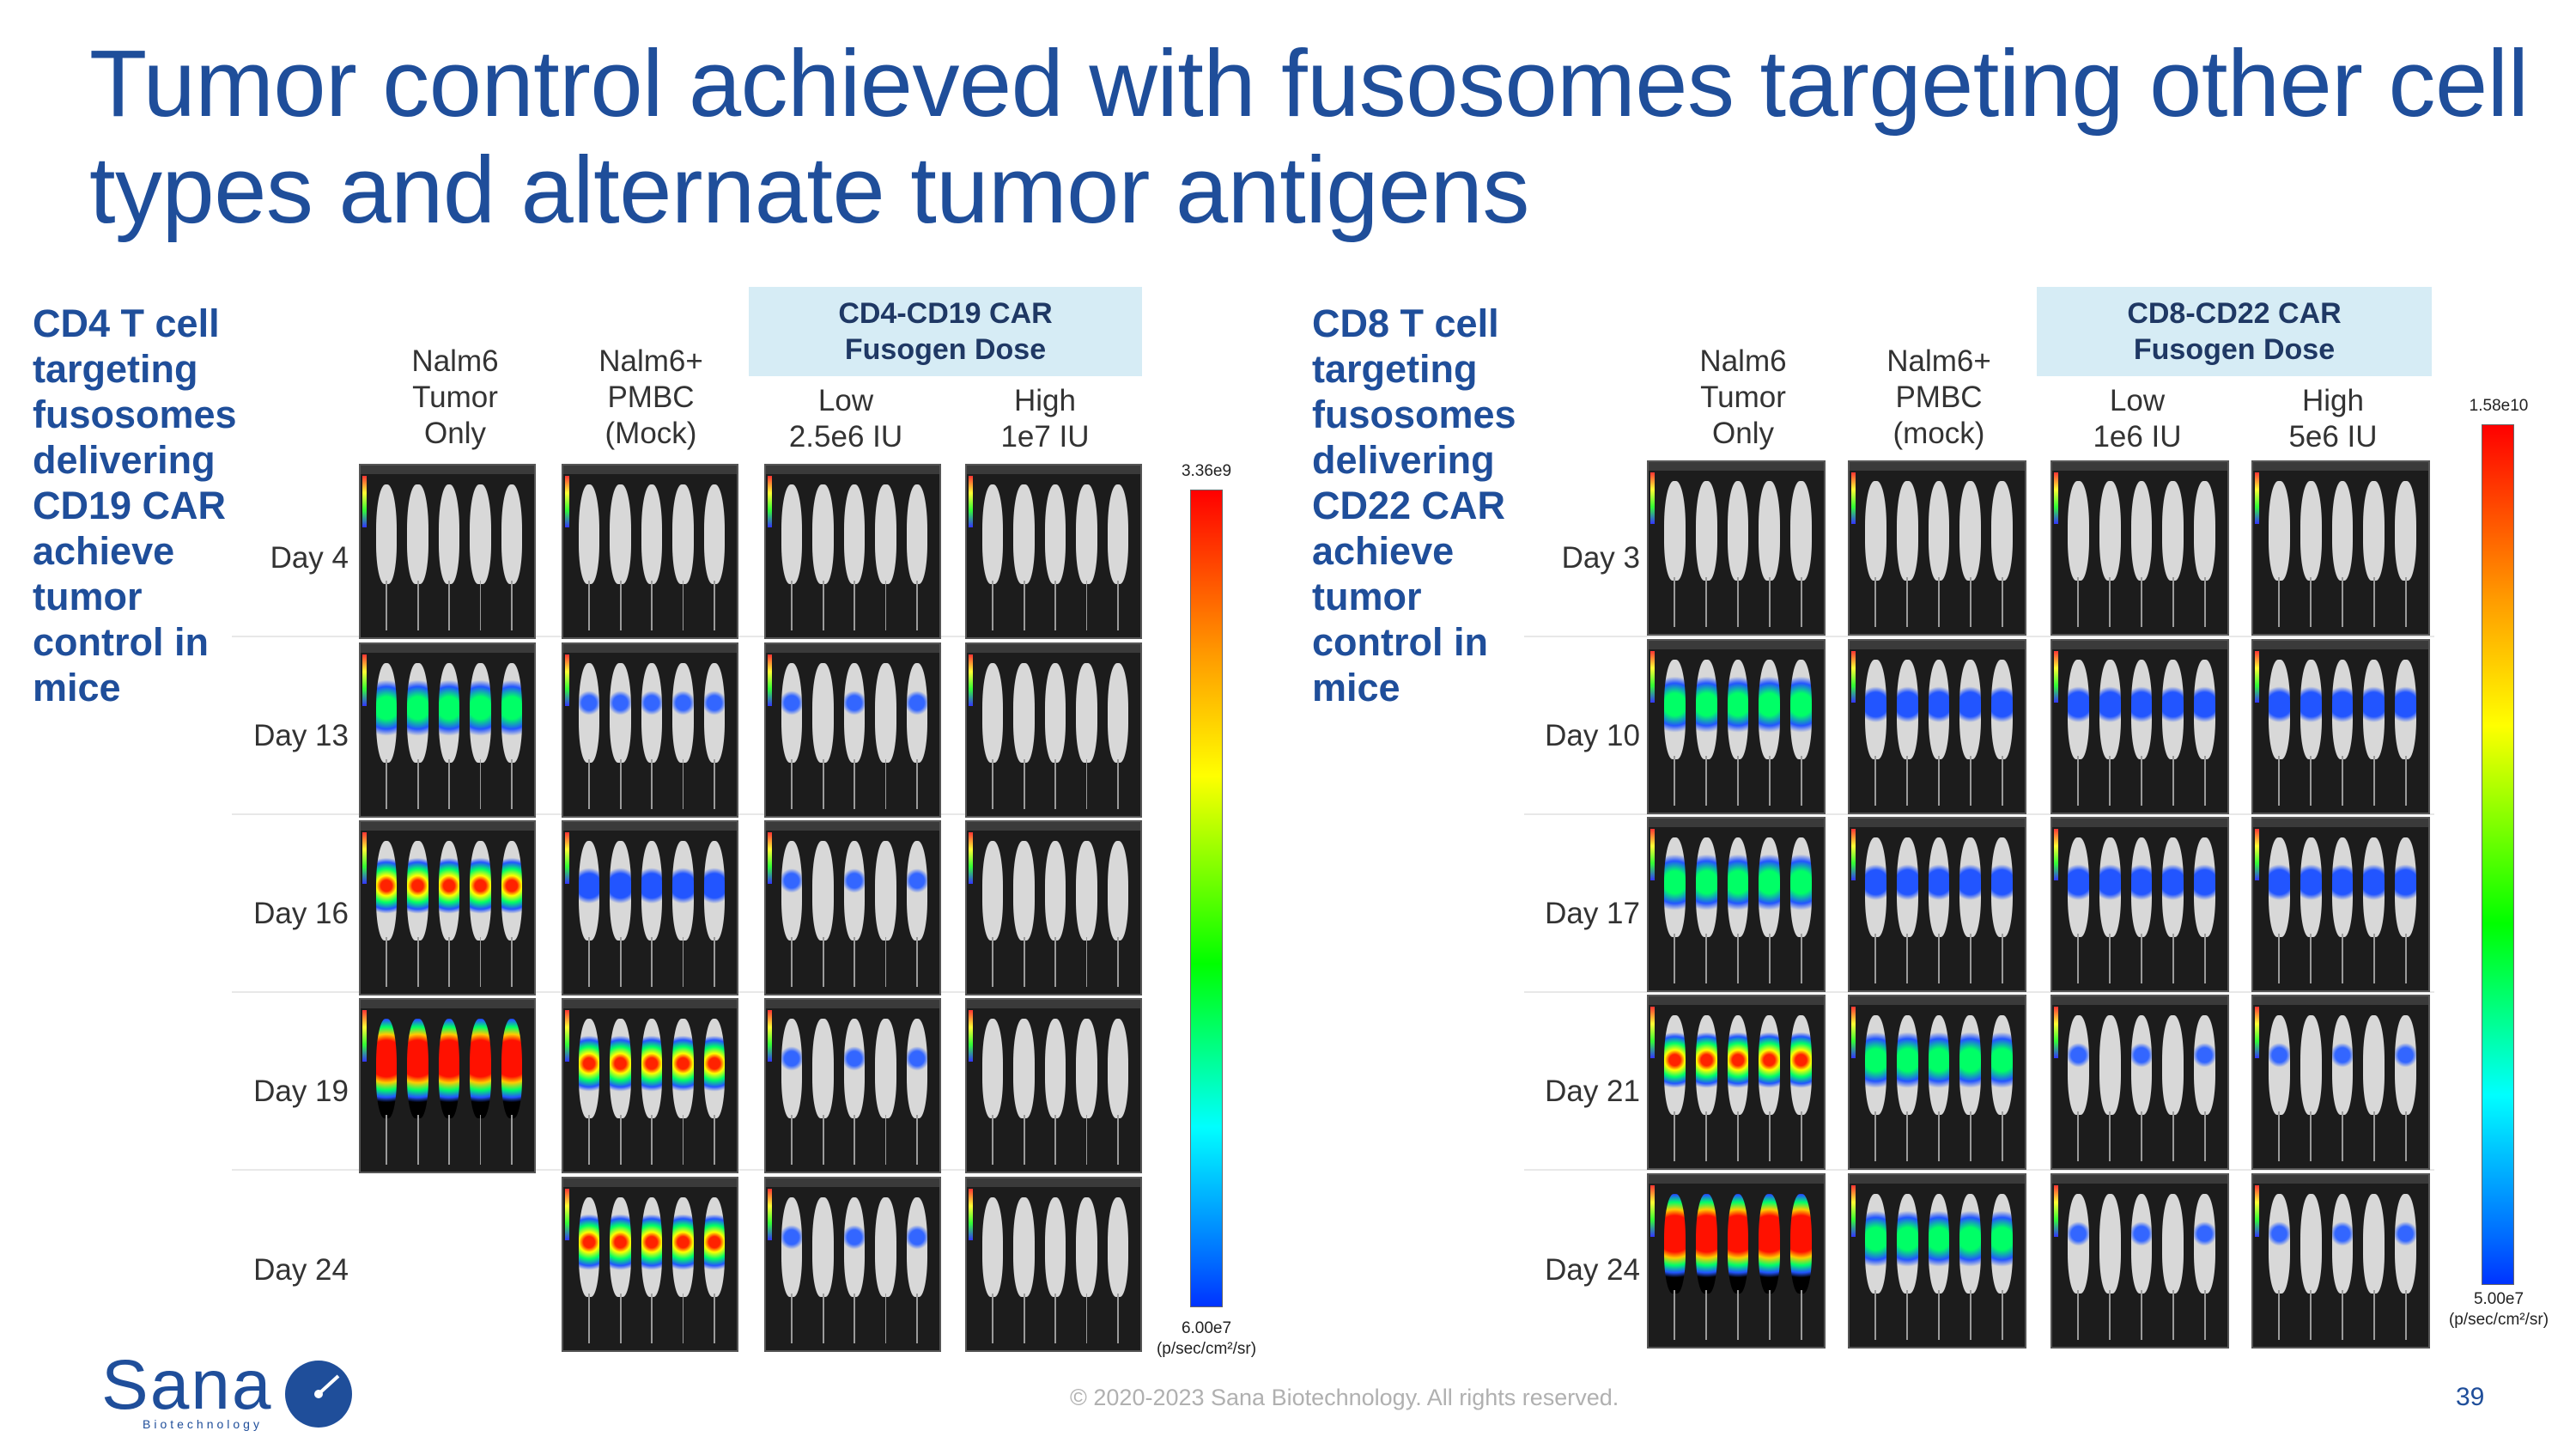  Describe the element at coordinates (1400, 642) in the screenshot. I see `right-desc-line: control in` at that location.